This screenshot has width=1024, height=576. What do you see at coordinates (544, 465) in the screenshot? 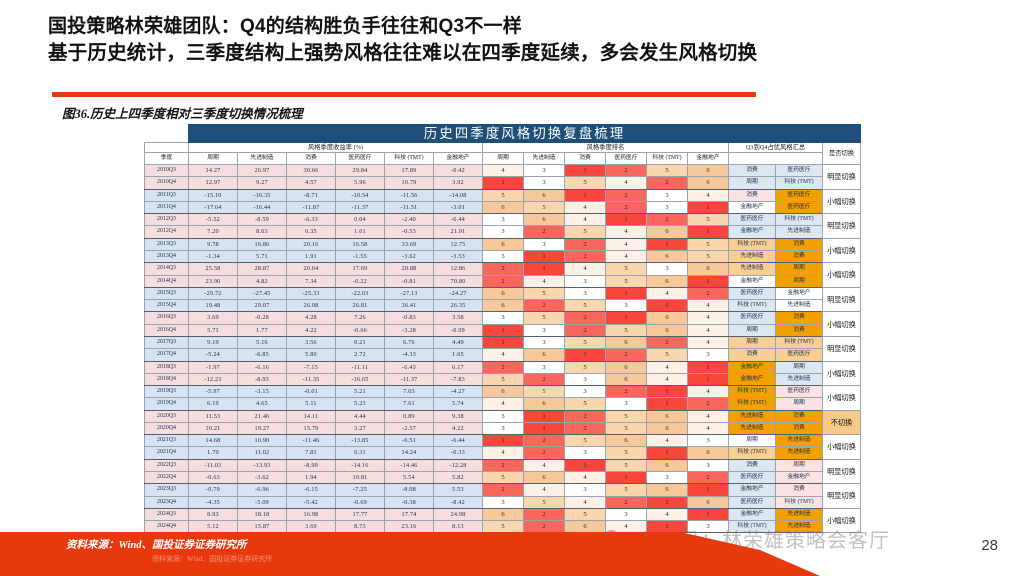
I see `cell-rank-1: 4` at bounding box center [544, 465].